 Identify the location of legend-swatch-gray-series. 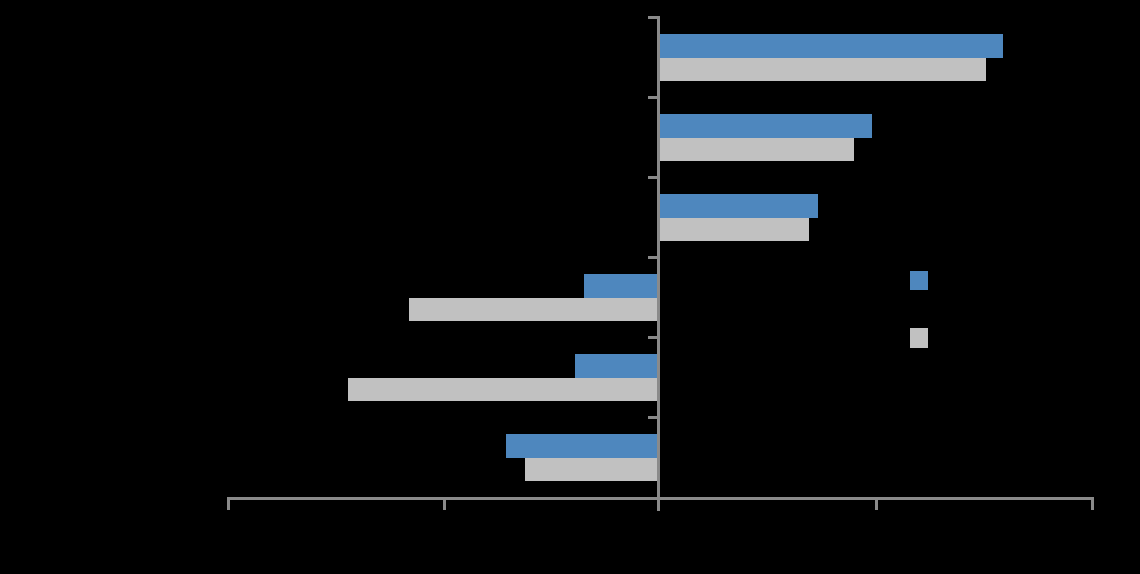
(919, 338).